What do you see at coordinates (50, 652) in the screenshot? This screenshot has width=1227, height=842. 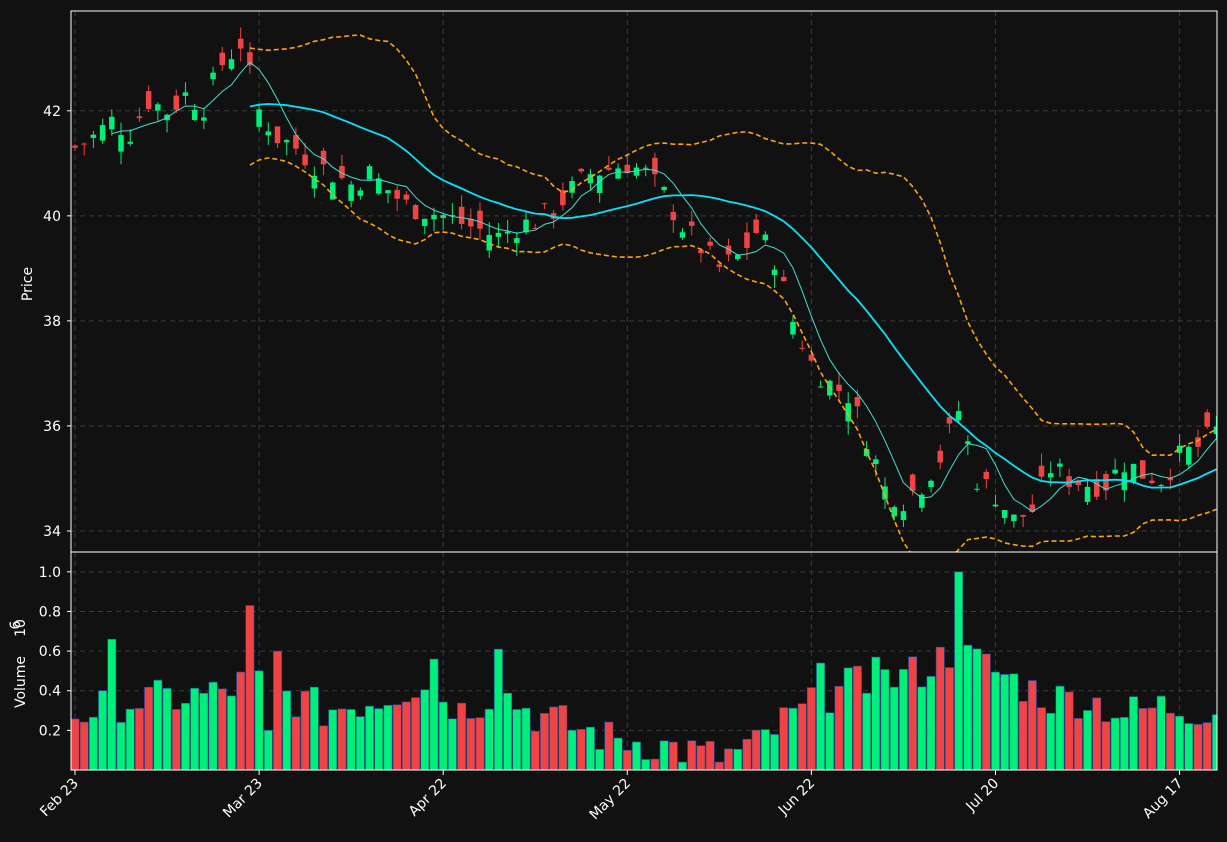 I see `volume-tick-label: 0.6` at bounding box center [50, 652].